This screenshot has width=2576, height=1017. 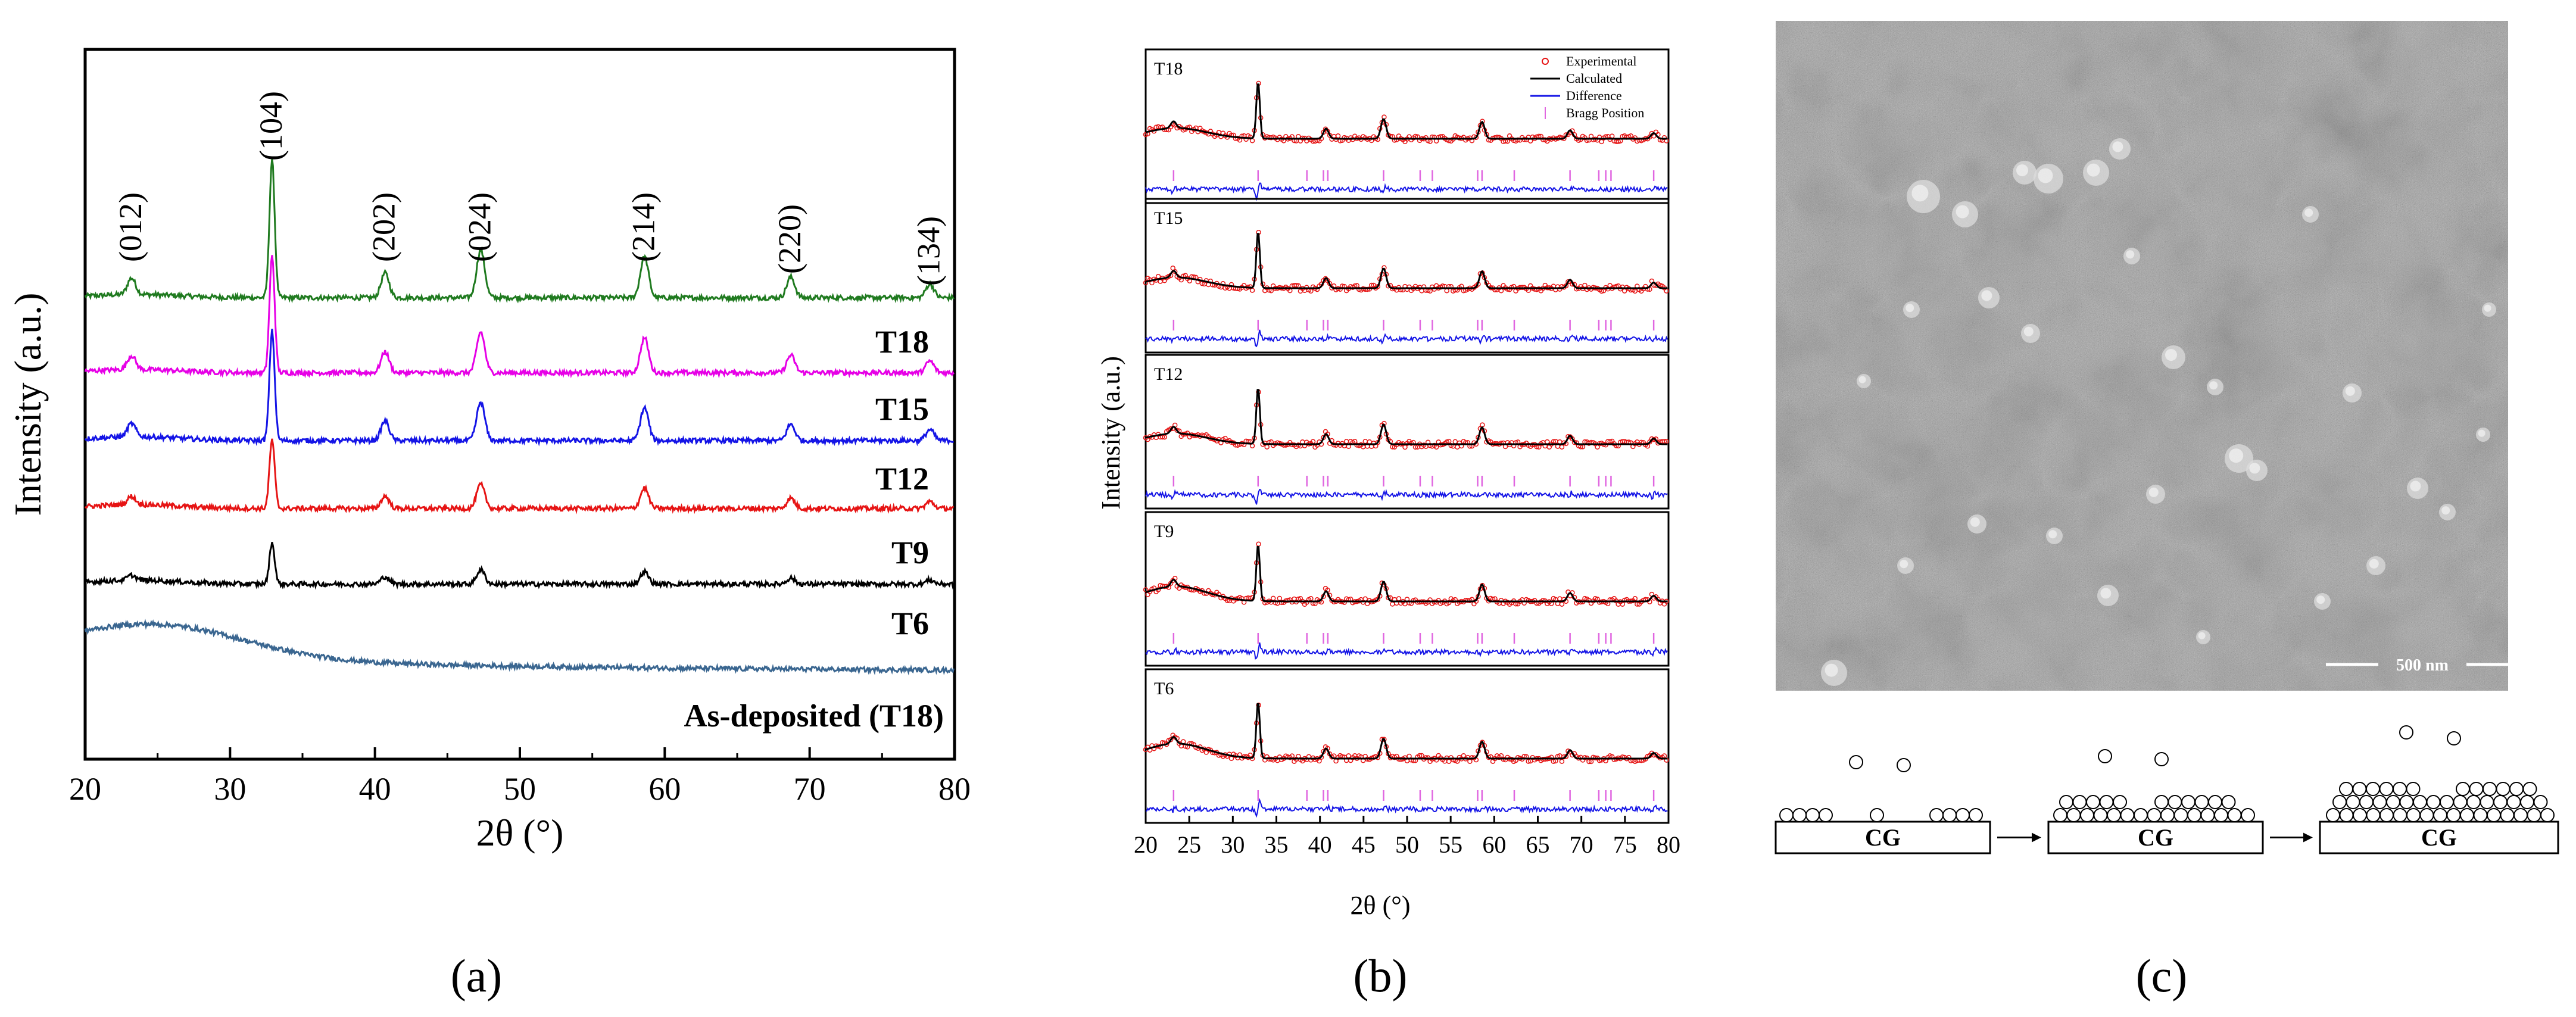 I want to click on x-tick-label: 45, so click(x=1364, y=845).